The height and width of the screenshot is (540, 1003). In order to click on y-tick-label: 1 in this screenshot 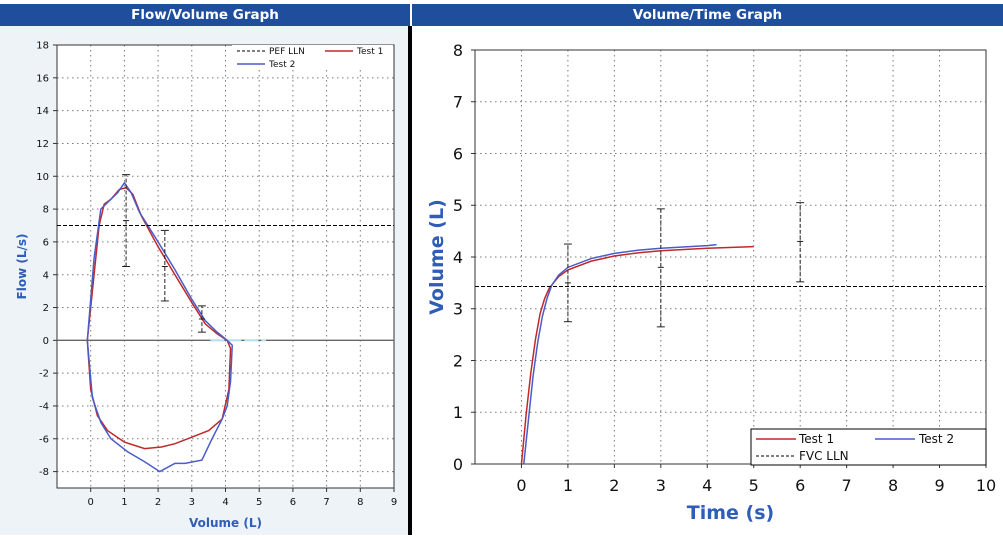, I will do `click(458, 412)`.